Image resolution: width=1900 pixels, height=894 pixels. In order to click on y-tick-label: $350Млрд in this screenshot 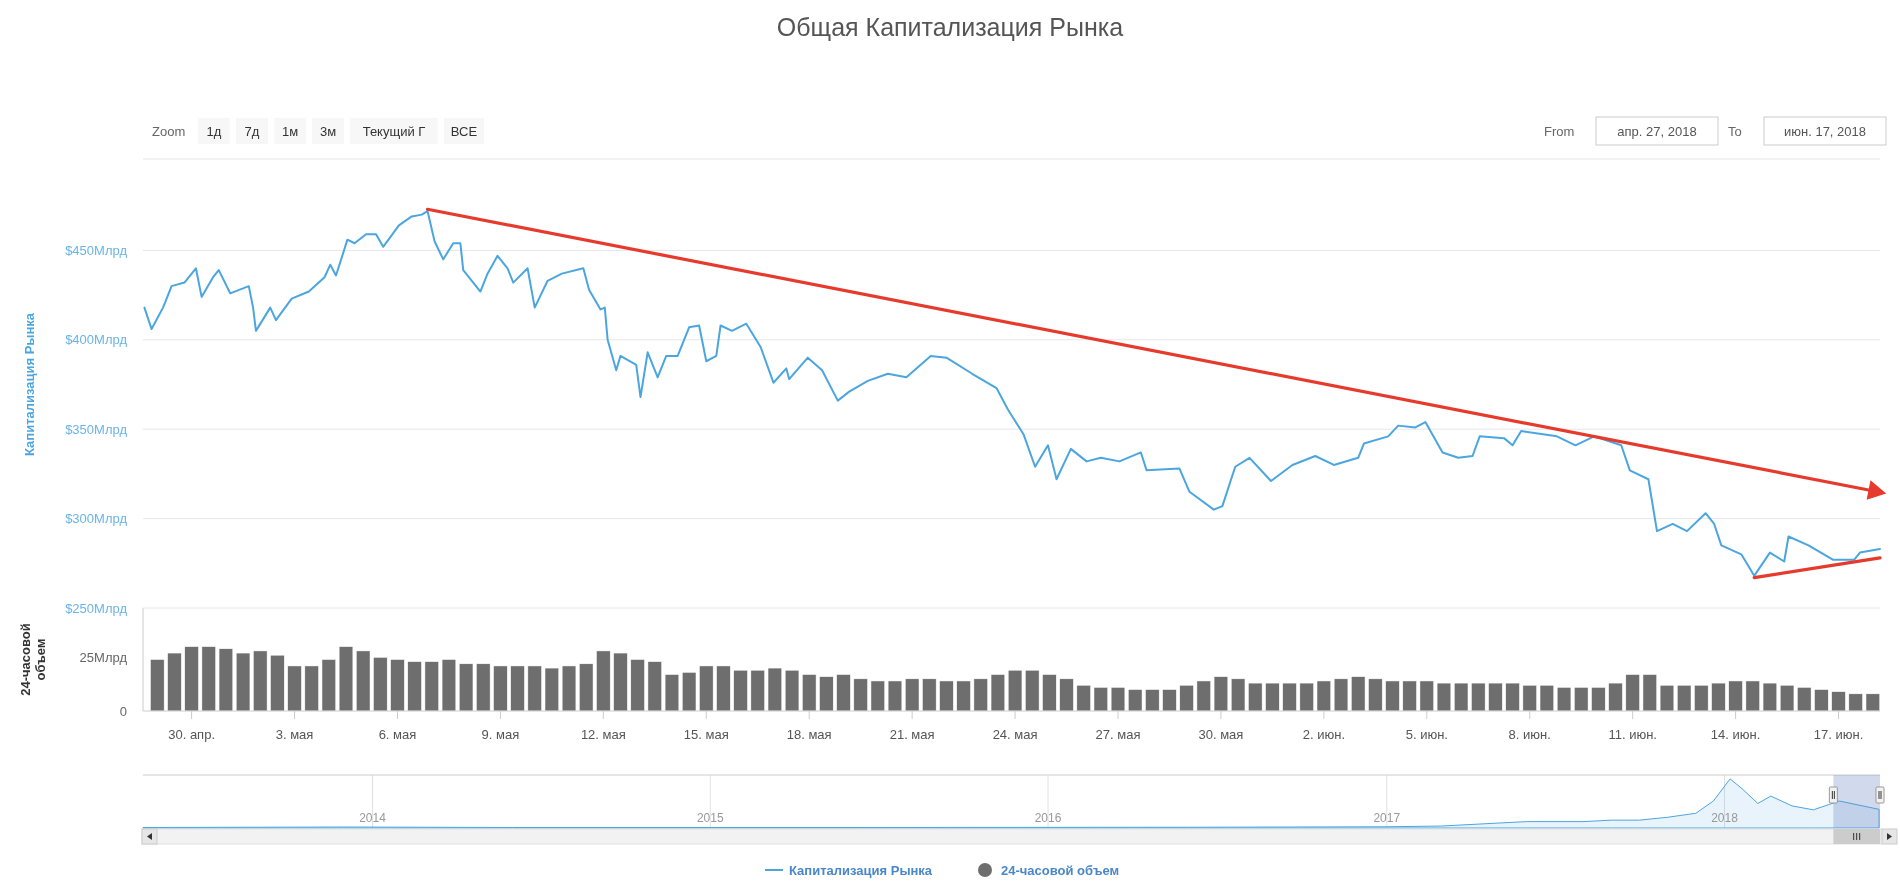, I will do `click(96, 429)`.